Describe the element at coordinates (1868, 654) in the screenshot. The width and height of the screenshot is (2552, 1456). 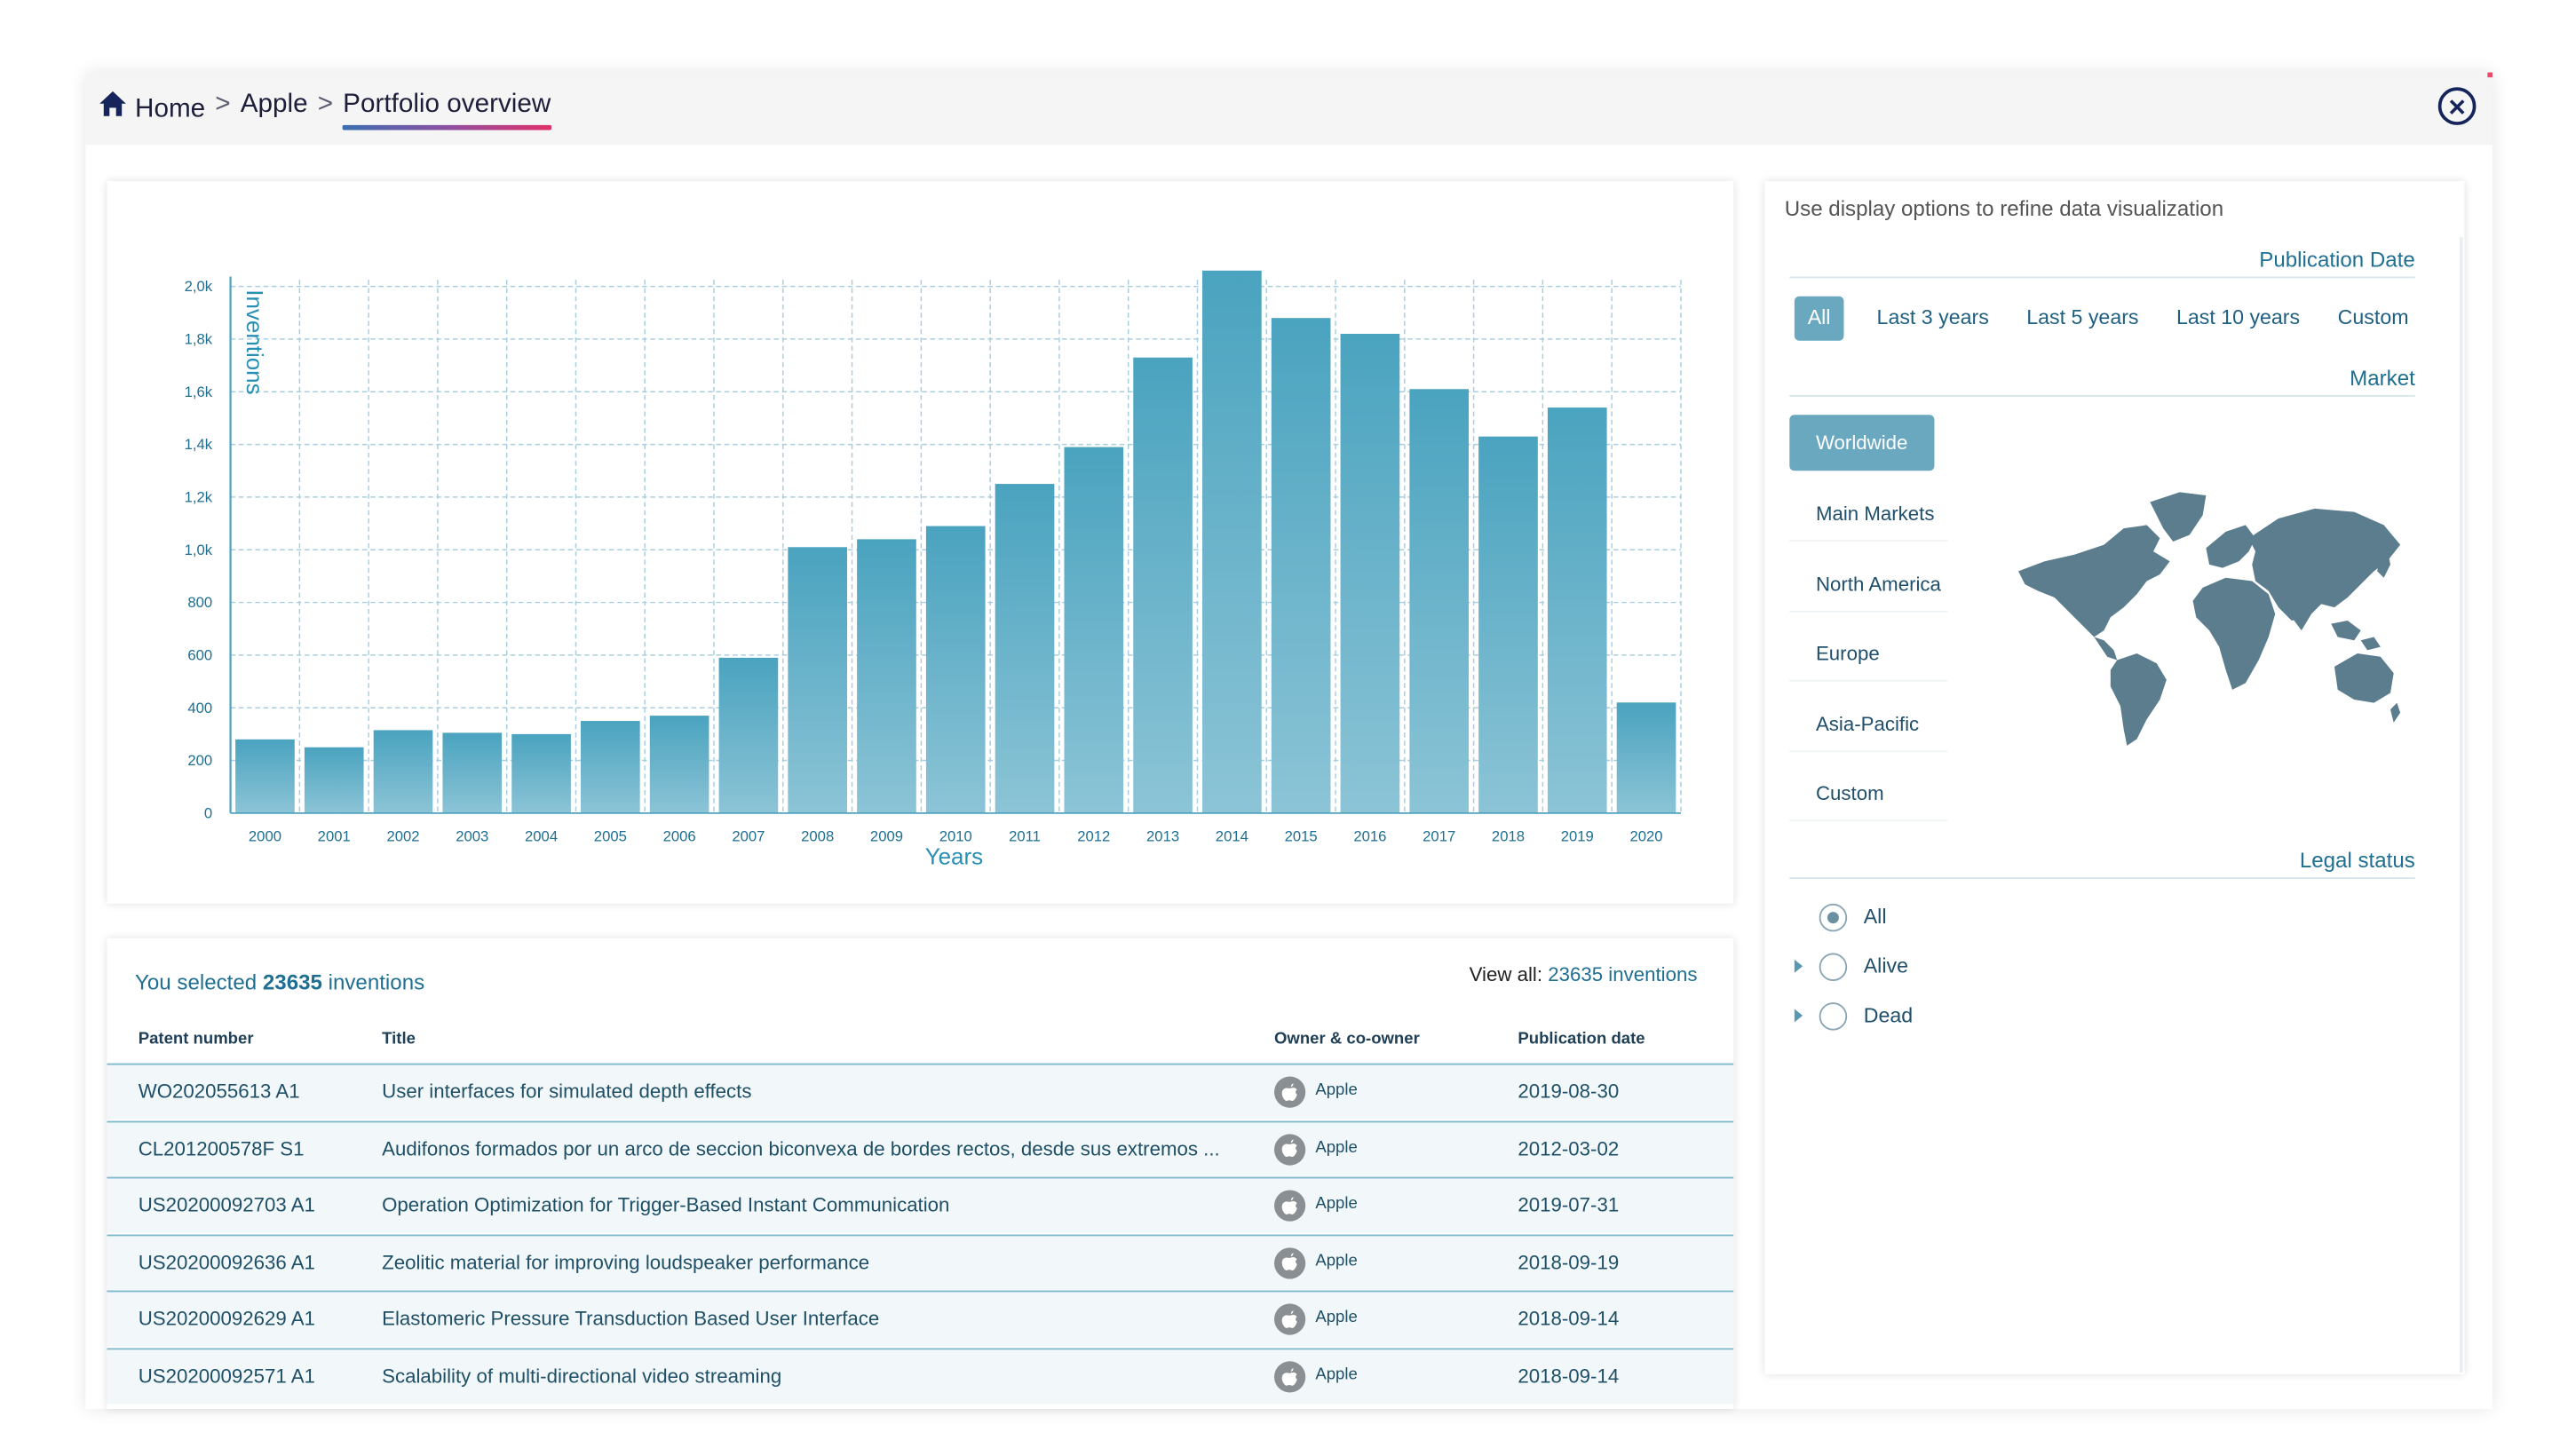
I see `market-europe: Europe` at that location.